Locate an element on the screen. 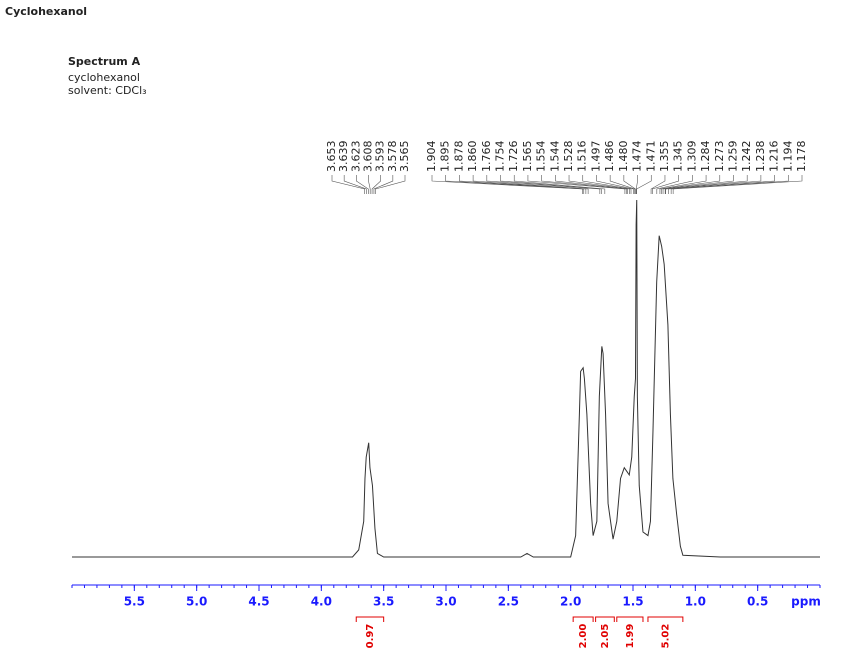 The width and height of the screenshot is (867, 666). peak-label: 1.273 is located at coordinates (719, 157).